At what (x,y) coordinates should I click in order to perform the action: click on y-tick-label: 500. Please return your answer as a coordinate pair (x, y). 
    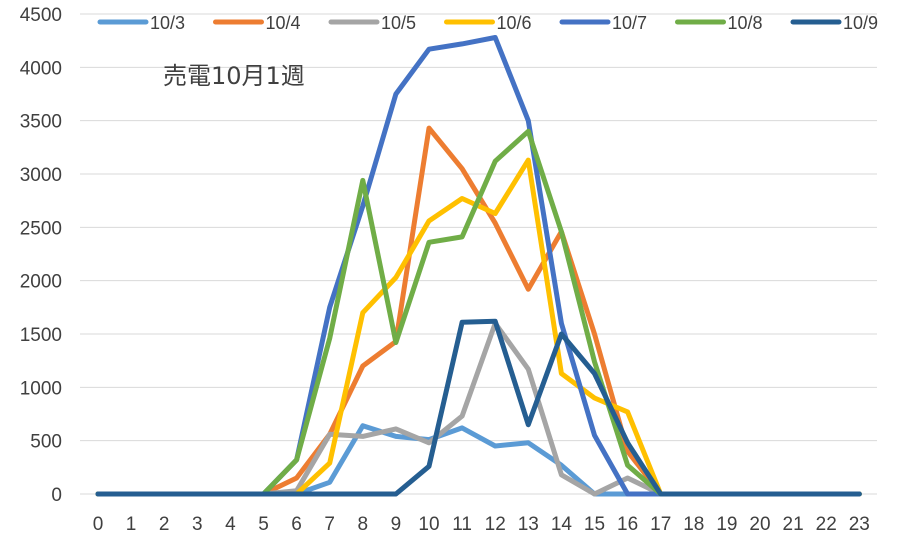
    Looking at the image, I should click on (46, 442).